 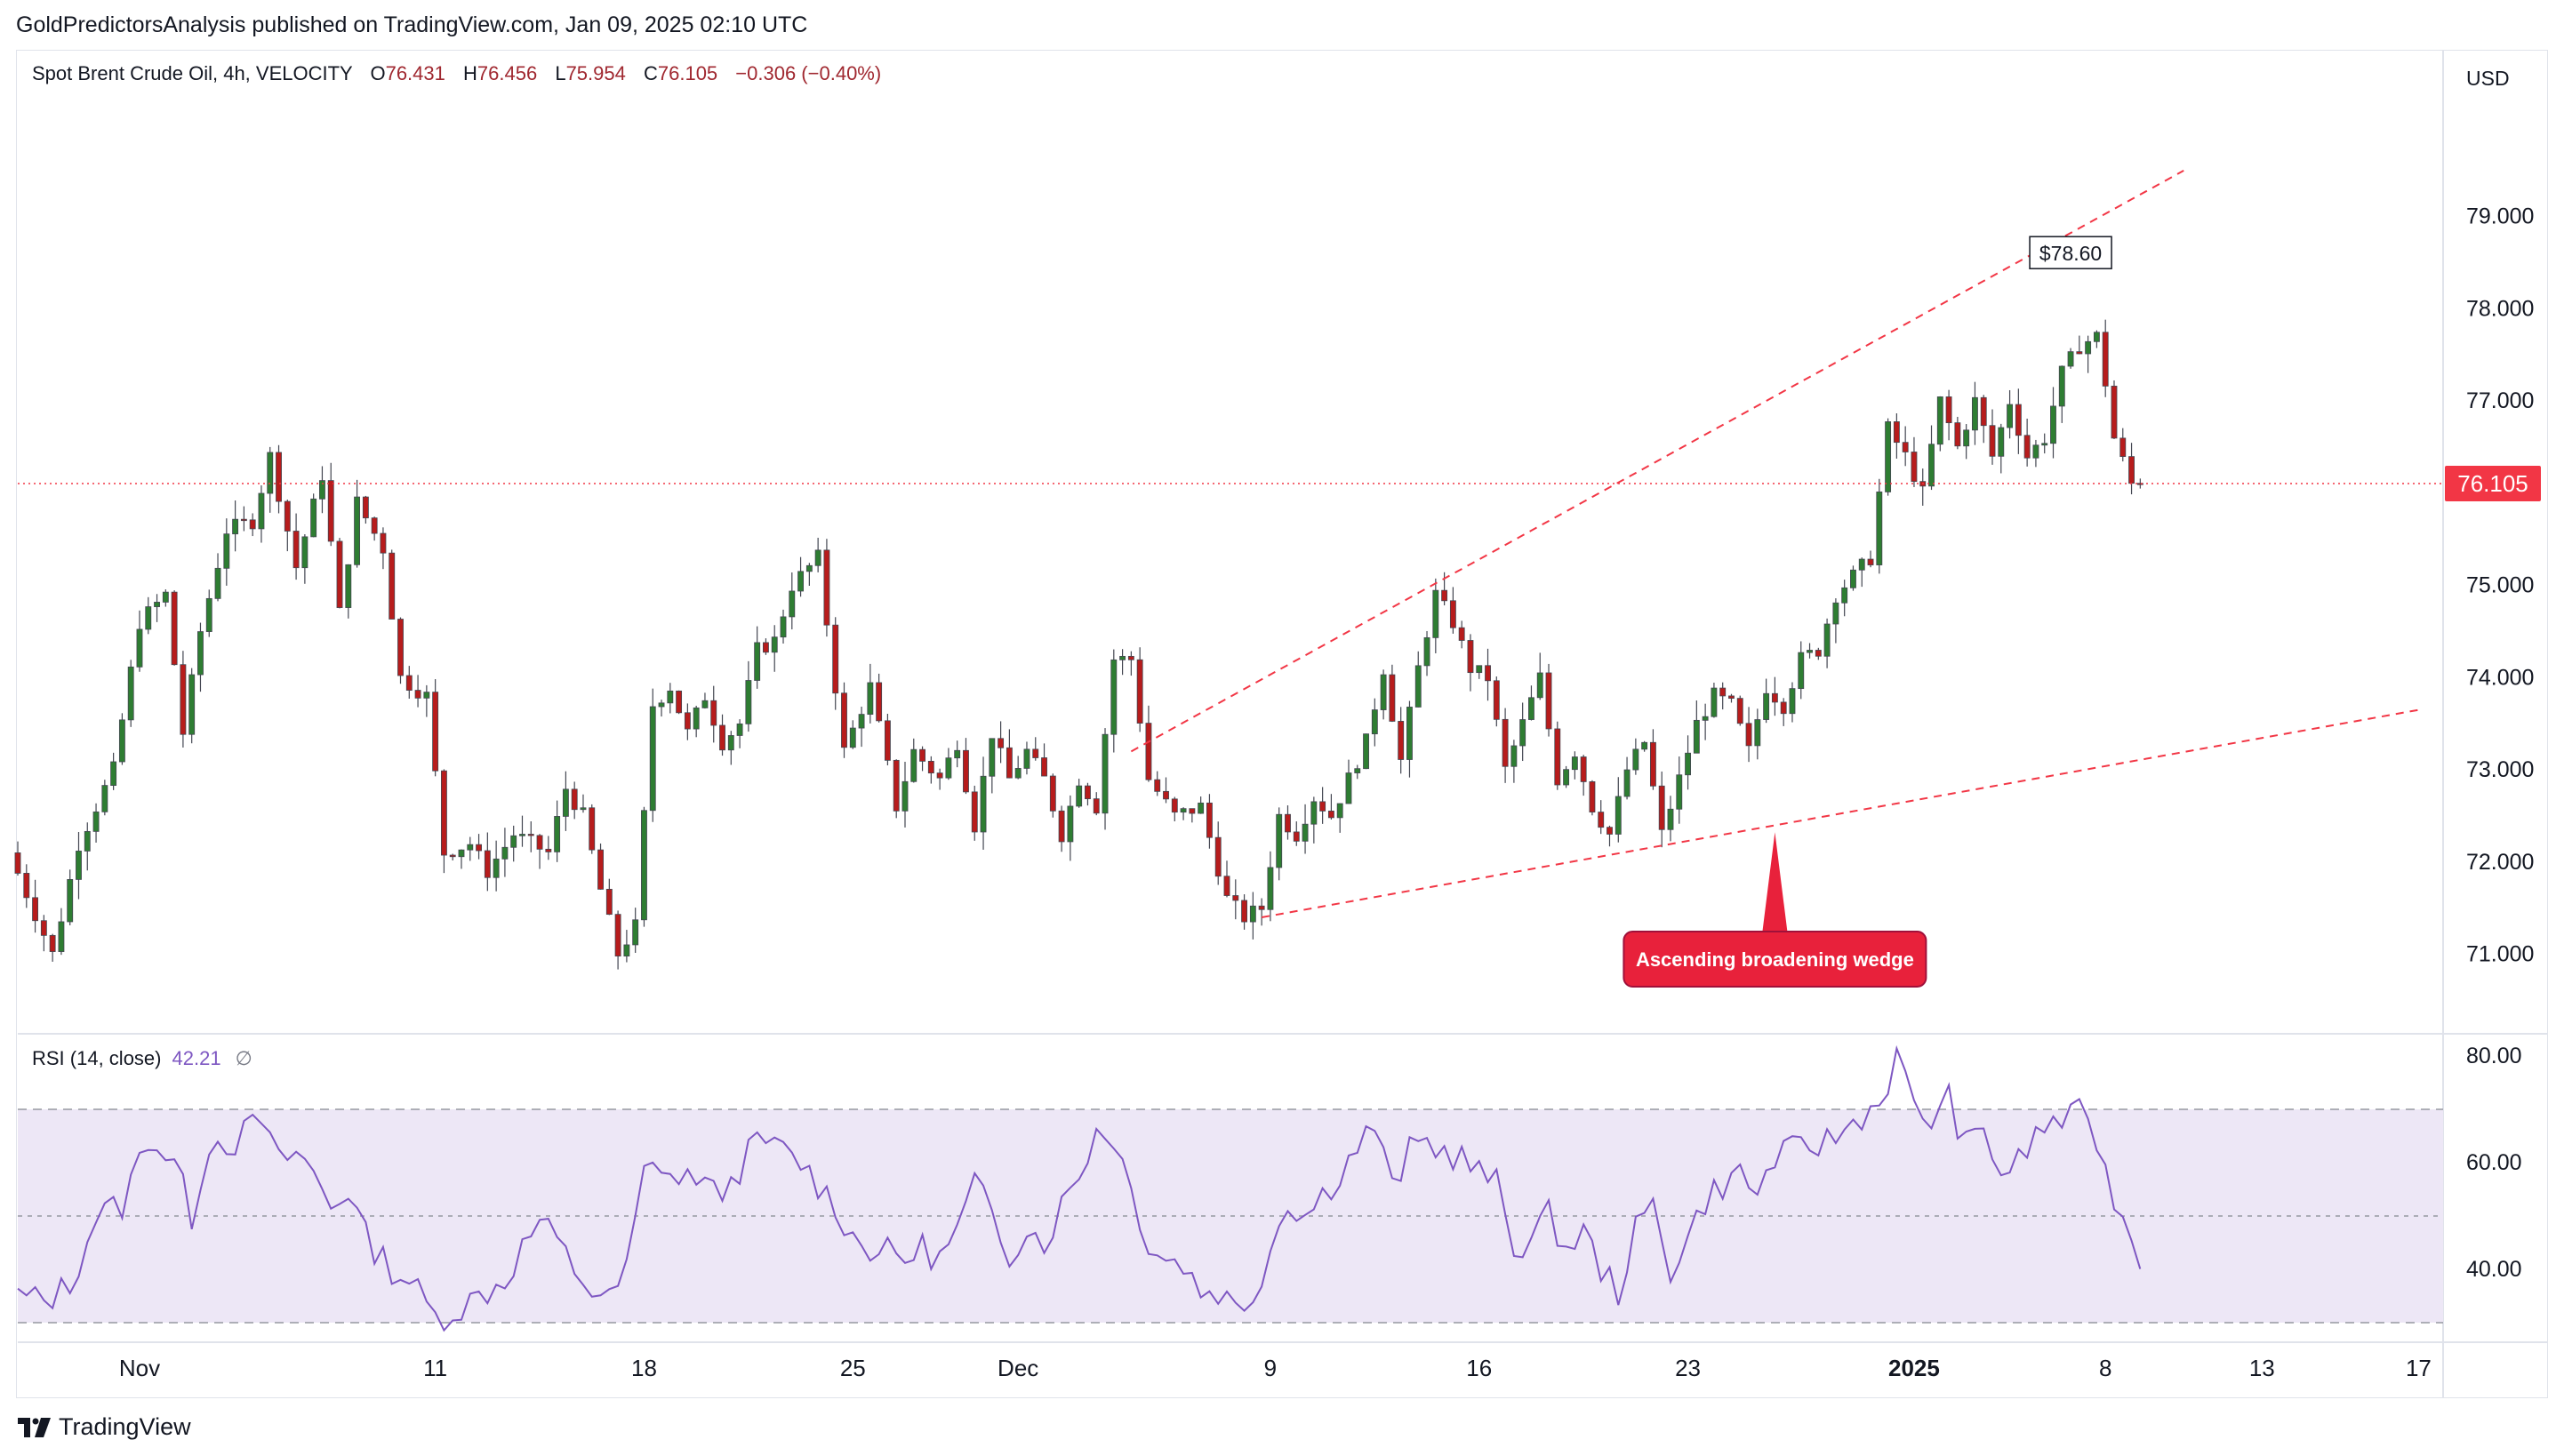 I want to click on time-tick-label: 2025, so click(x=1914, y=1368).